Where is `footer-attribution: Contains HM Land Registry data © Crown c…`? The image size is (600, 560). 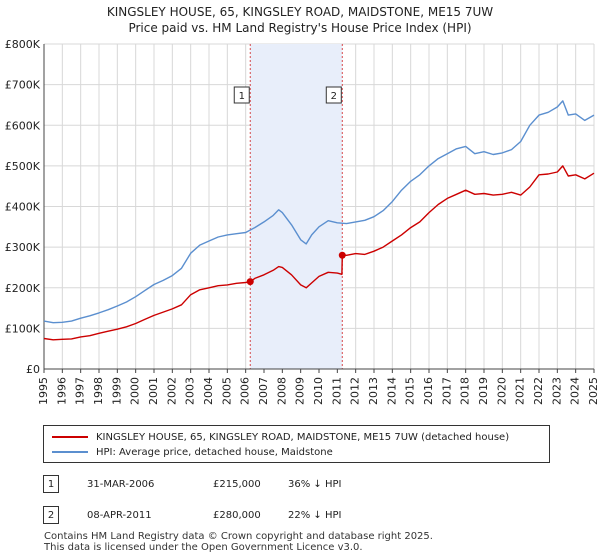 footer-attribution: Contains HM Land Registry data © Crown c… is located at coordinates (238, 542).